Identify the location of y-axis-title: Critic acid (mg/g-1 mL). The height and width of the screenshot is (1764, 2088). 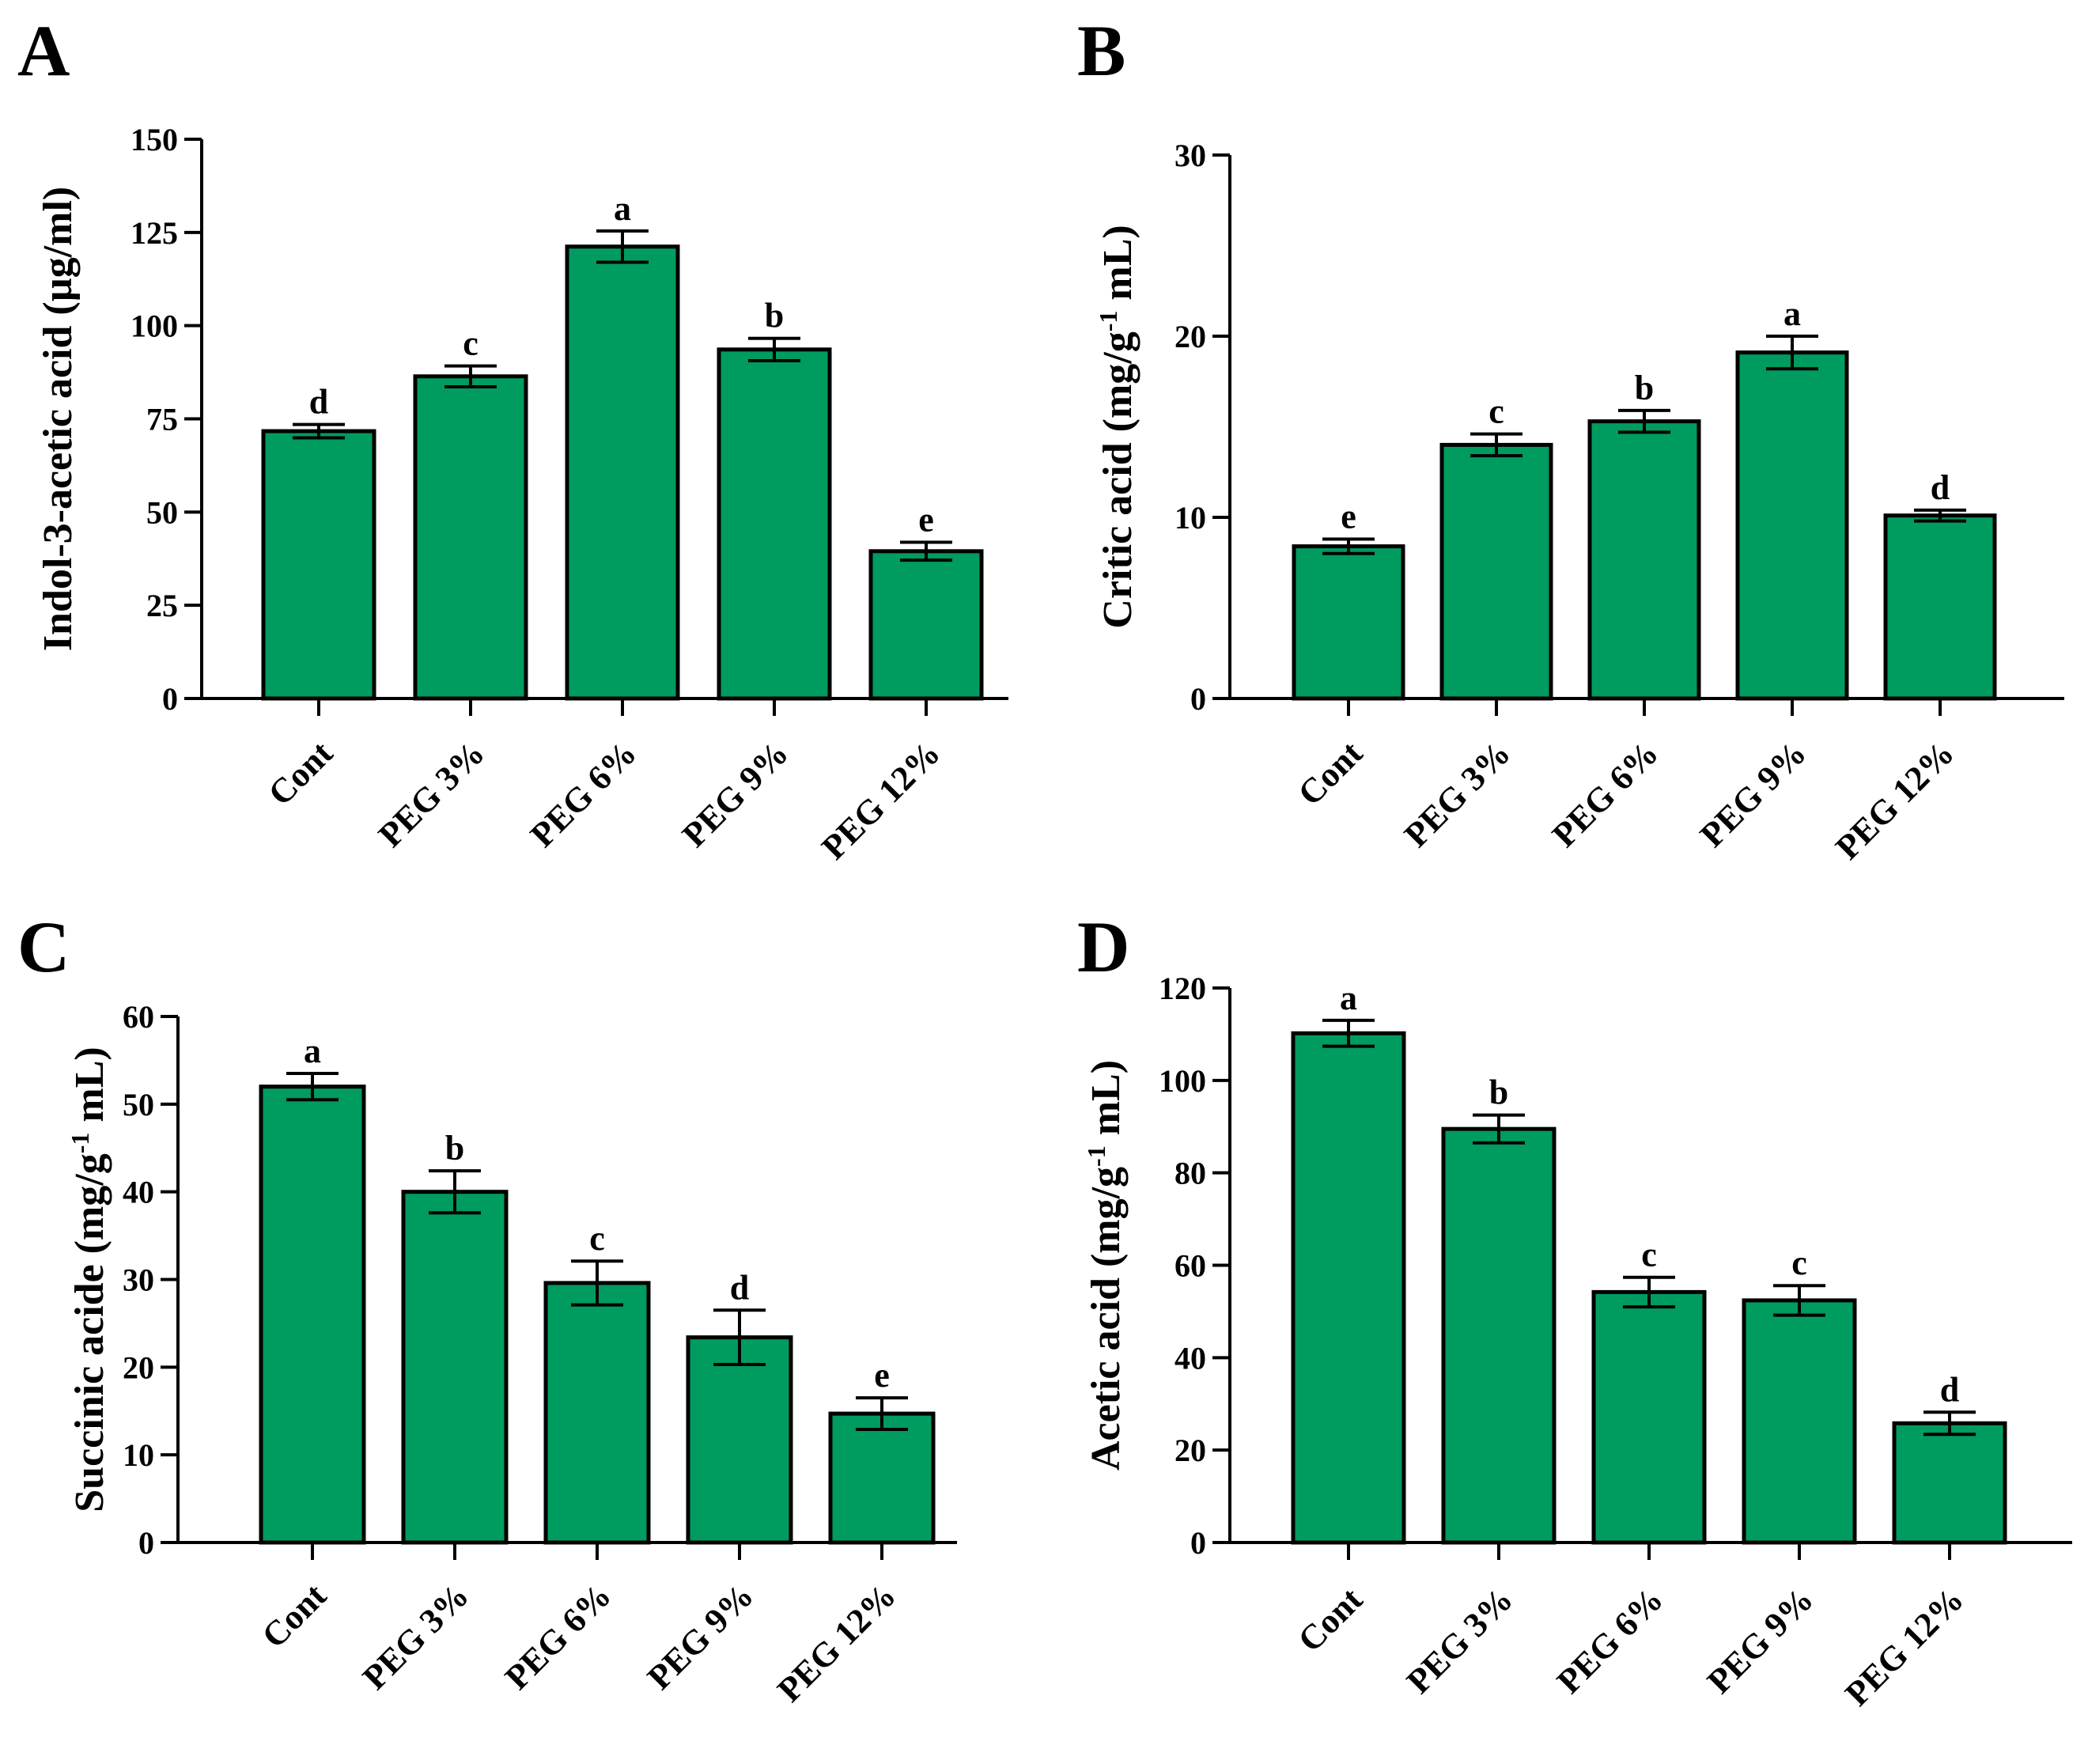
(1117, 426).